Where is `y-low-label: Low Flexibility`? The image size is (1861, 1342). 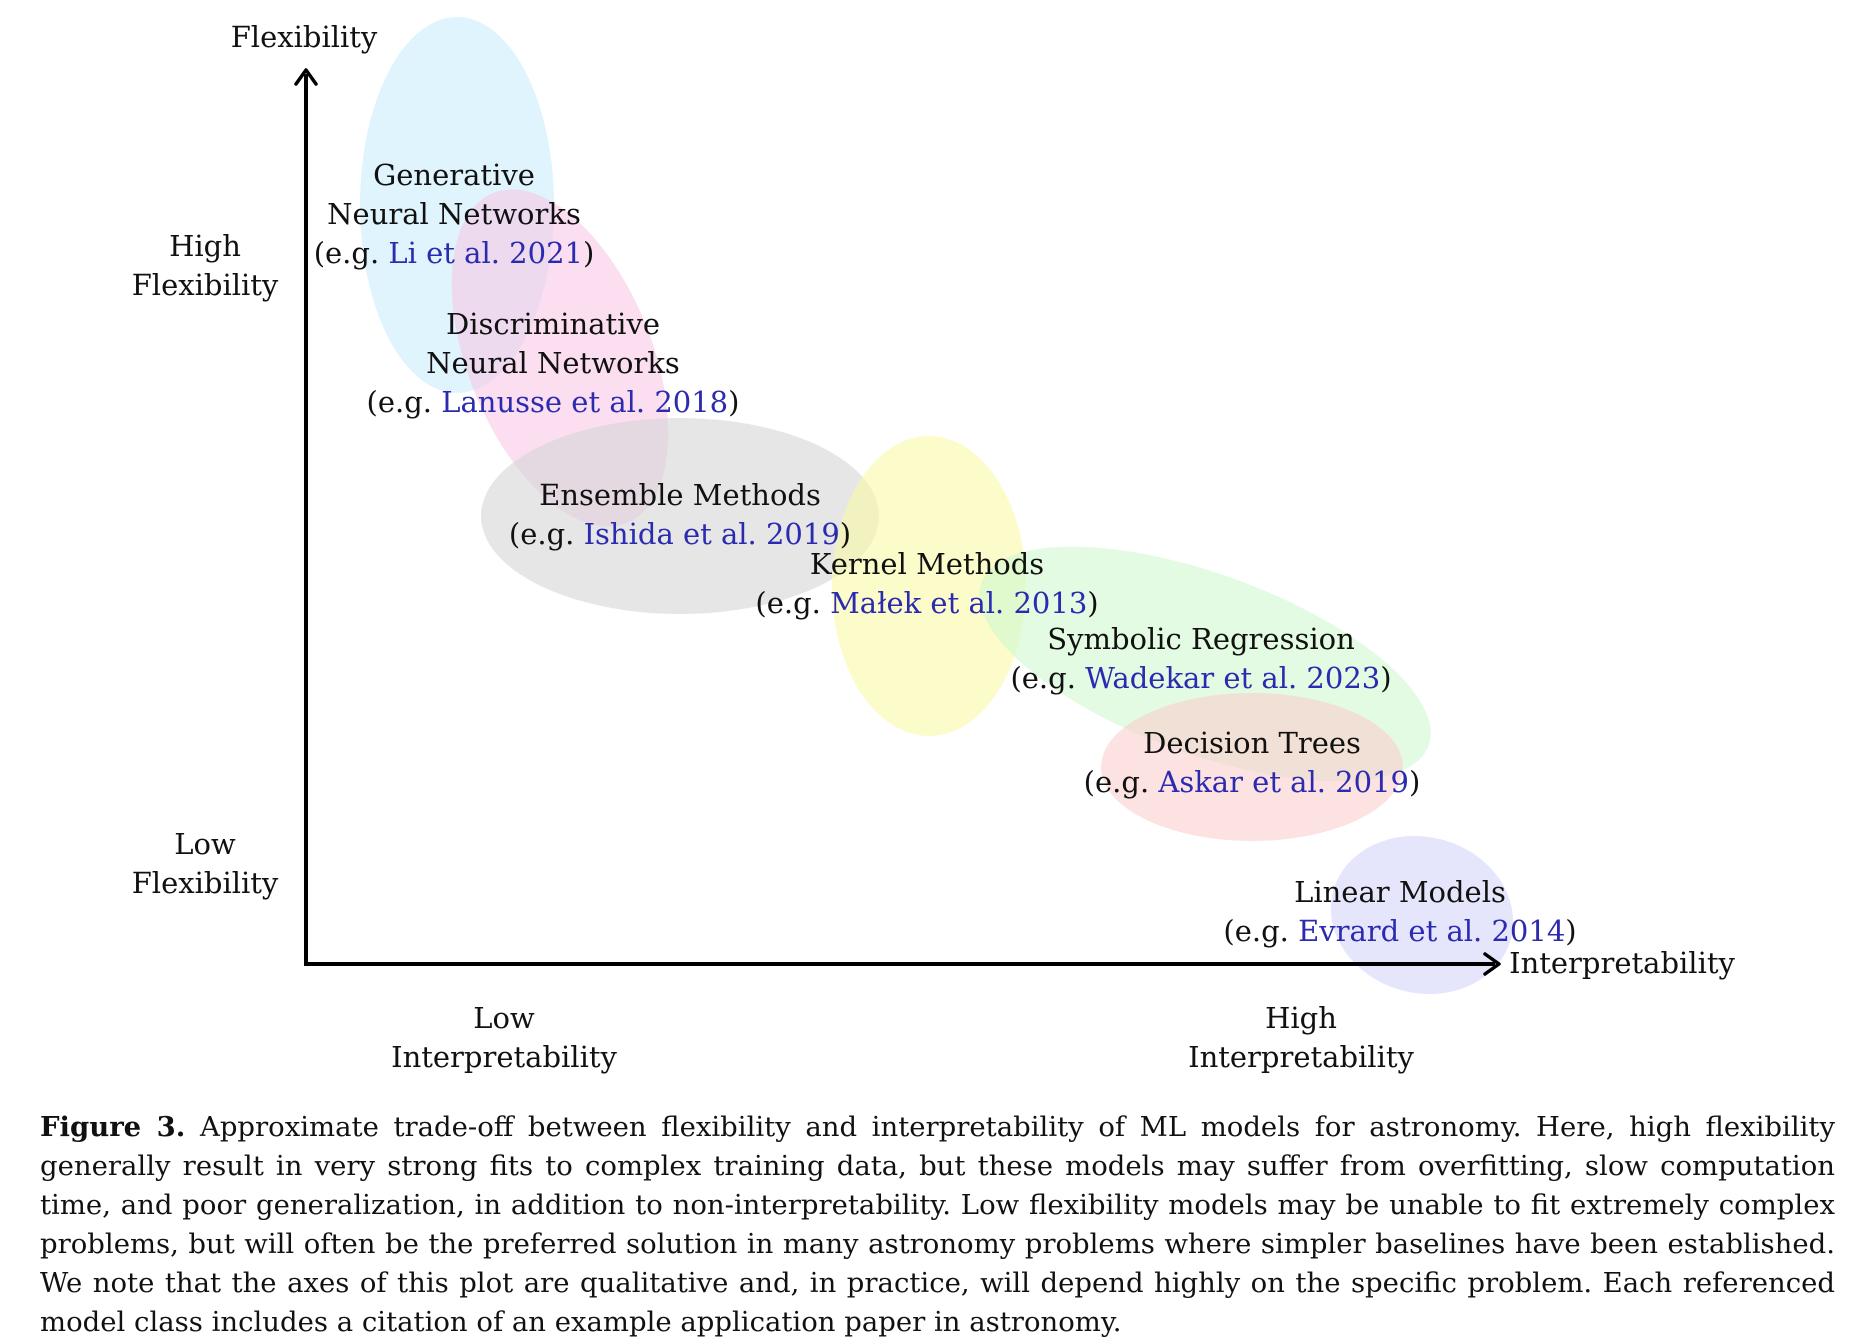
y-low-label: Low Flexibility is located at coordinates (205, 863).